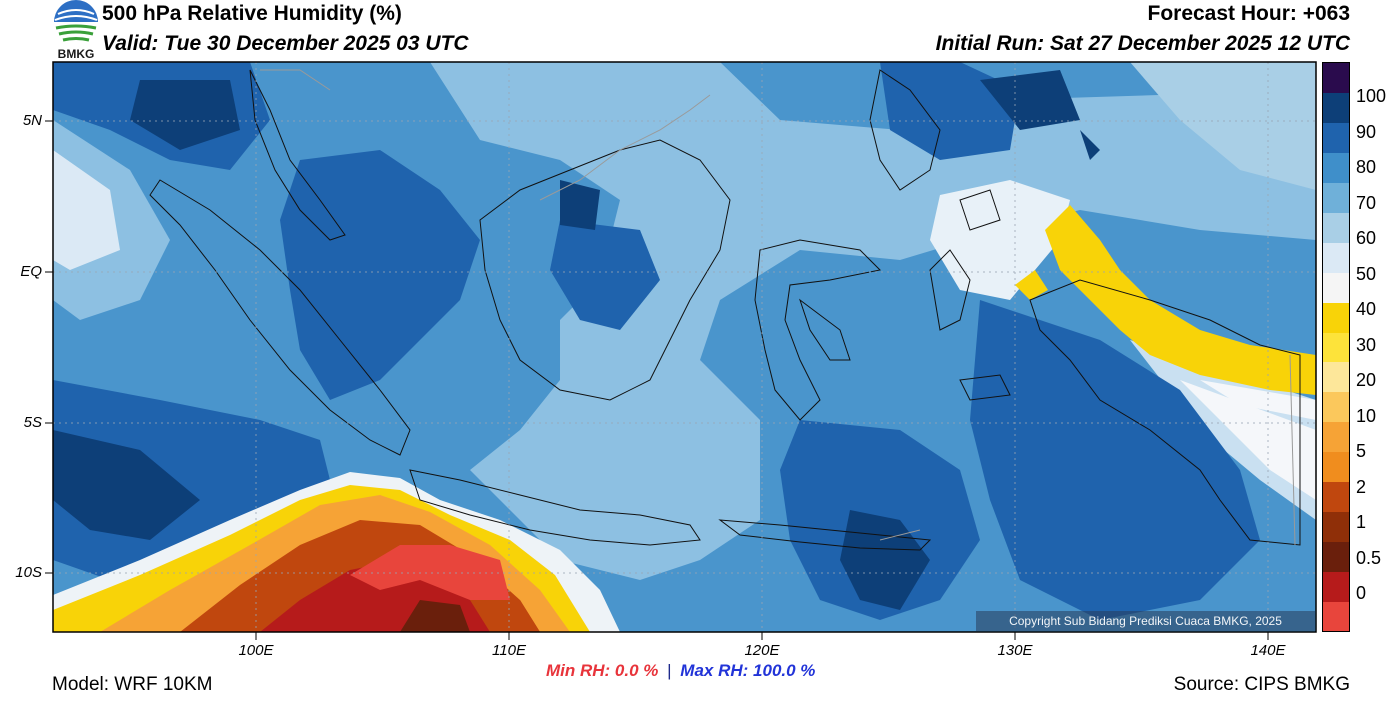 The height and width of the screenshot is (709, 1400). I want to click on colorbar-label: 40, so click(1366, 309).